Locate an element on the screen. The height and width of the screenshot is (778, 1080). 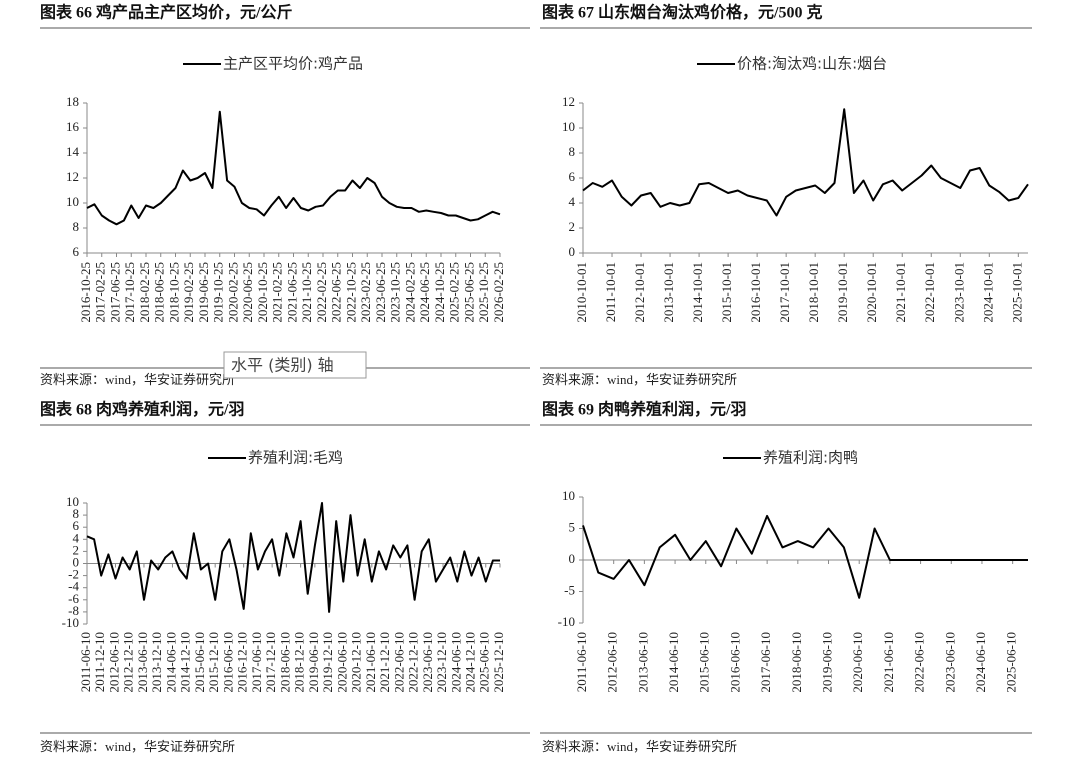
x-tick-label: 2017-02-25 is located at coordinates (100, 292).